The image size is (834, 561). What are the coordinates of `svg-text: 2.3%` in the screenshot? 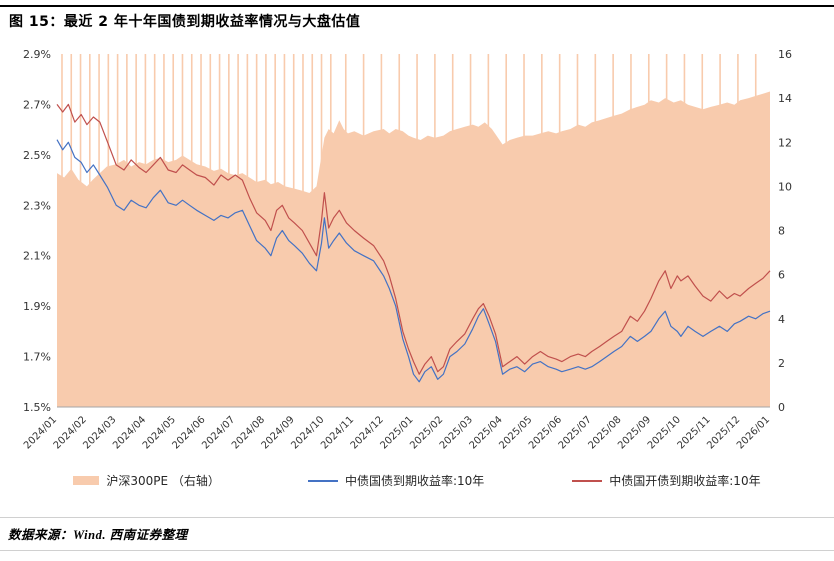 It's located at (37, 205).